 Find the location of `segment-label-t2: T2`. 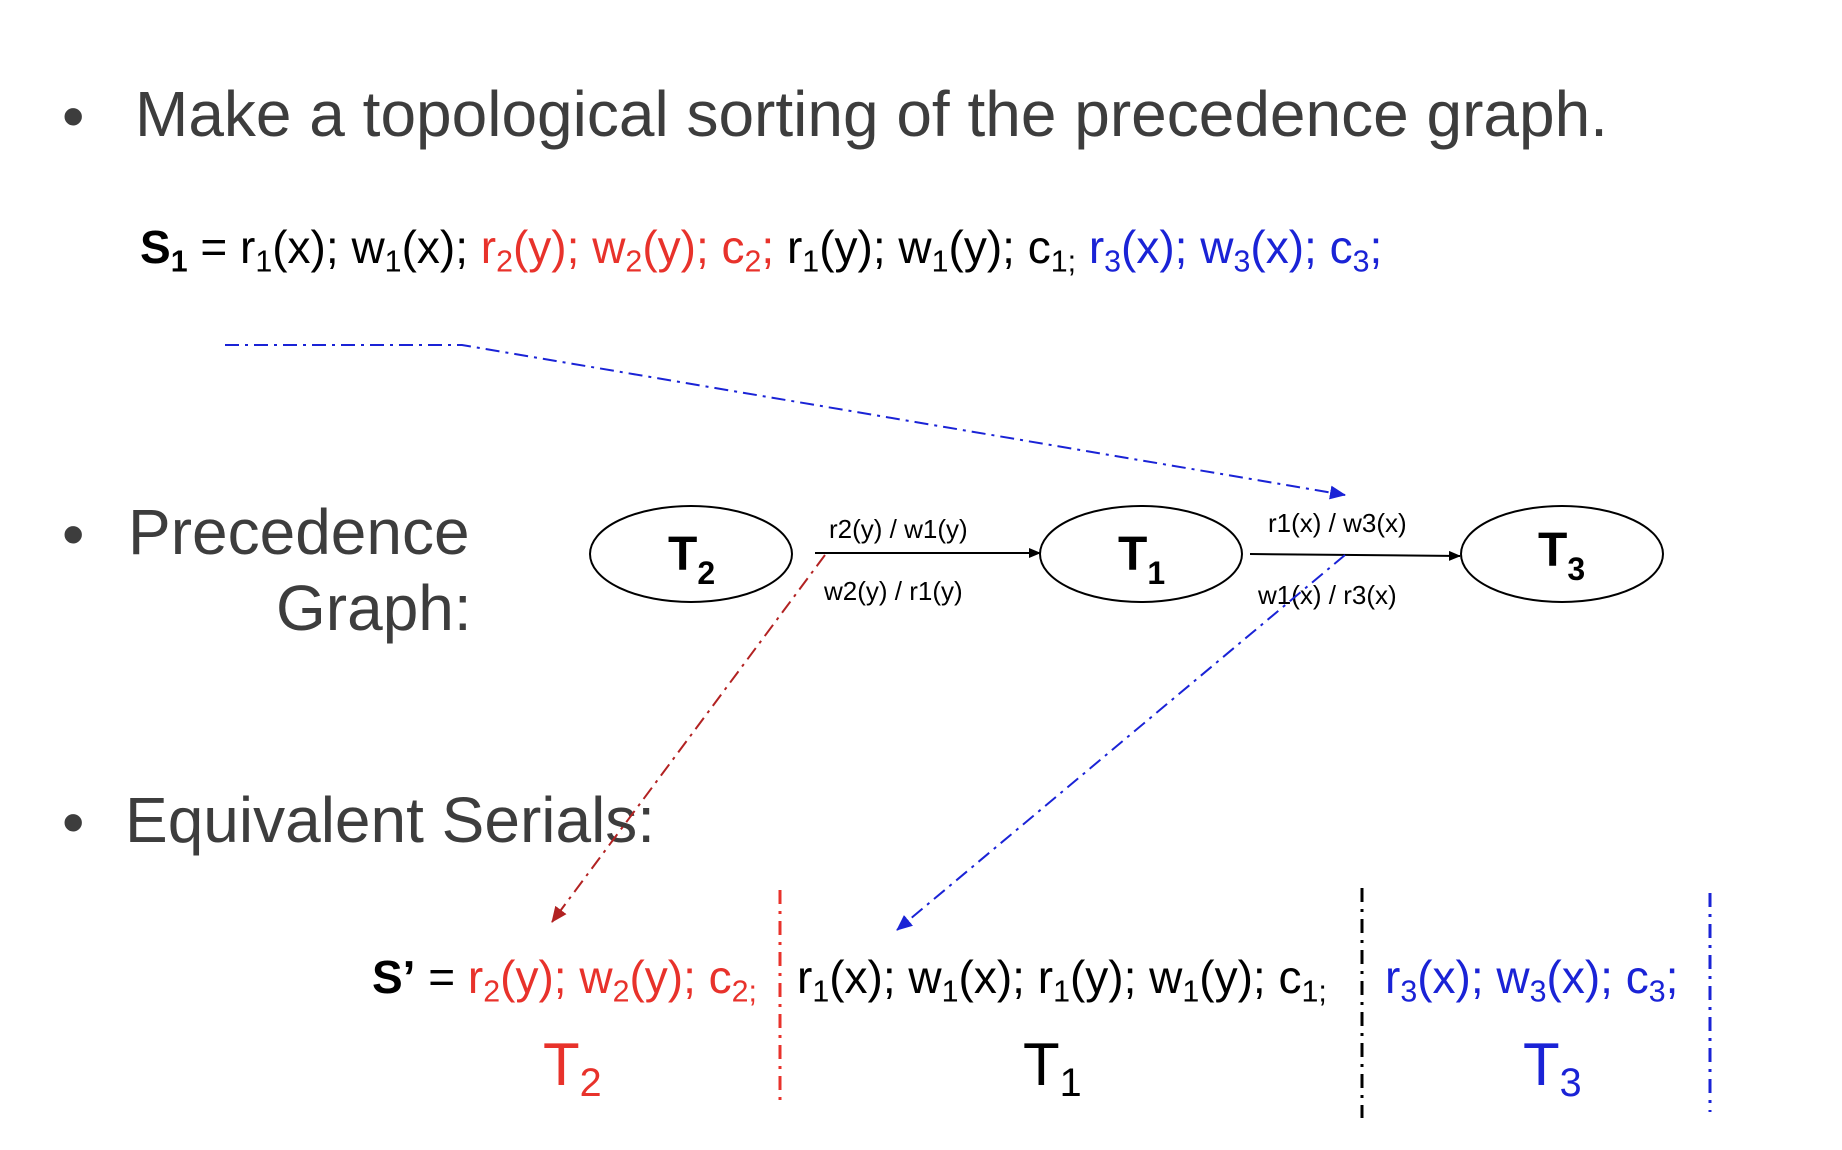

segment-label-t2: T2 is located at coordinates (572, 1068).